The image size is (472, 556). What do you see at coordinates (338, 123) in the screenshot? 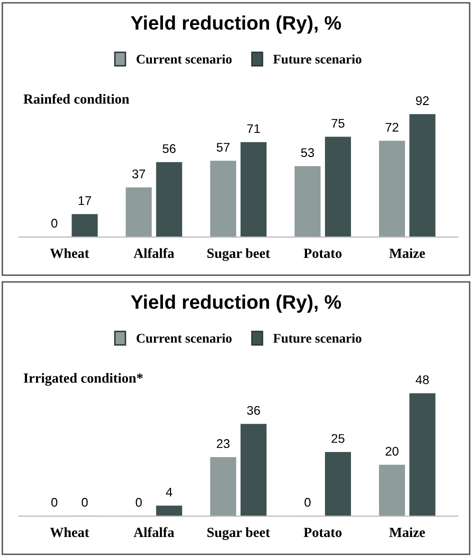
I see `data-label: 75` at bounding box center [338, 123].